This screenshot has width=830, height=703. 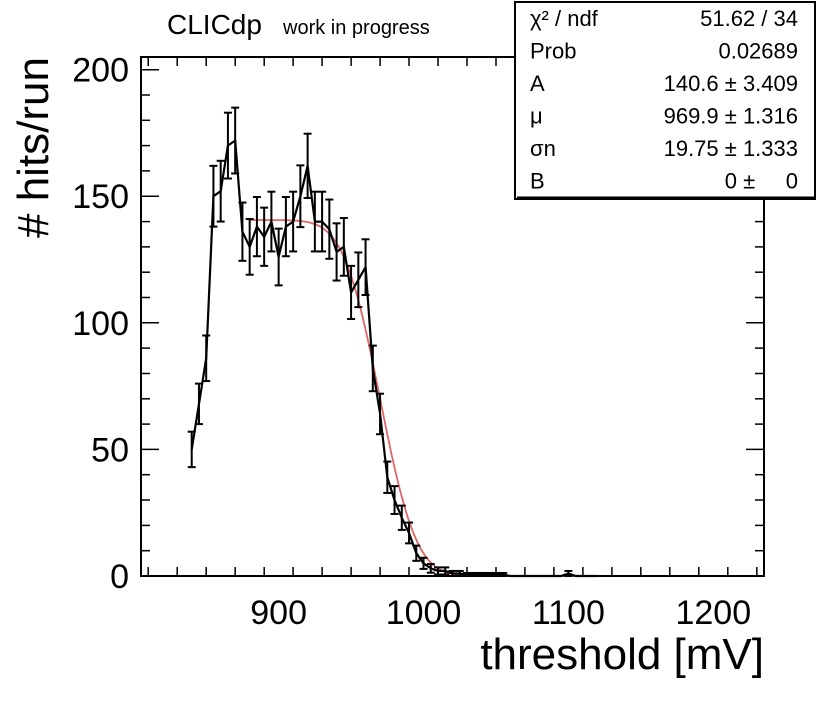 I want to click on stats-label: μ, so click(x=536, y=116).